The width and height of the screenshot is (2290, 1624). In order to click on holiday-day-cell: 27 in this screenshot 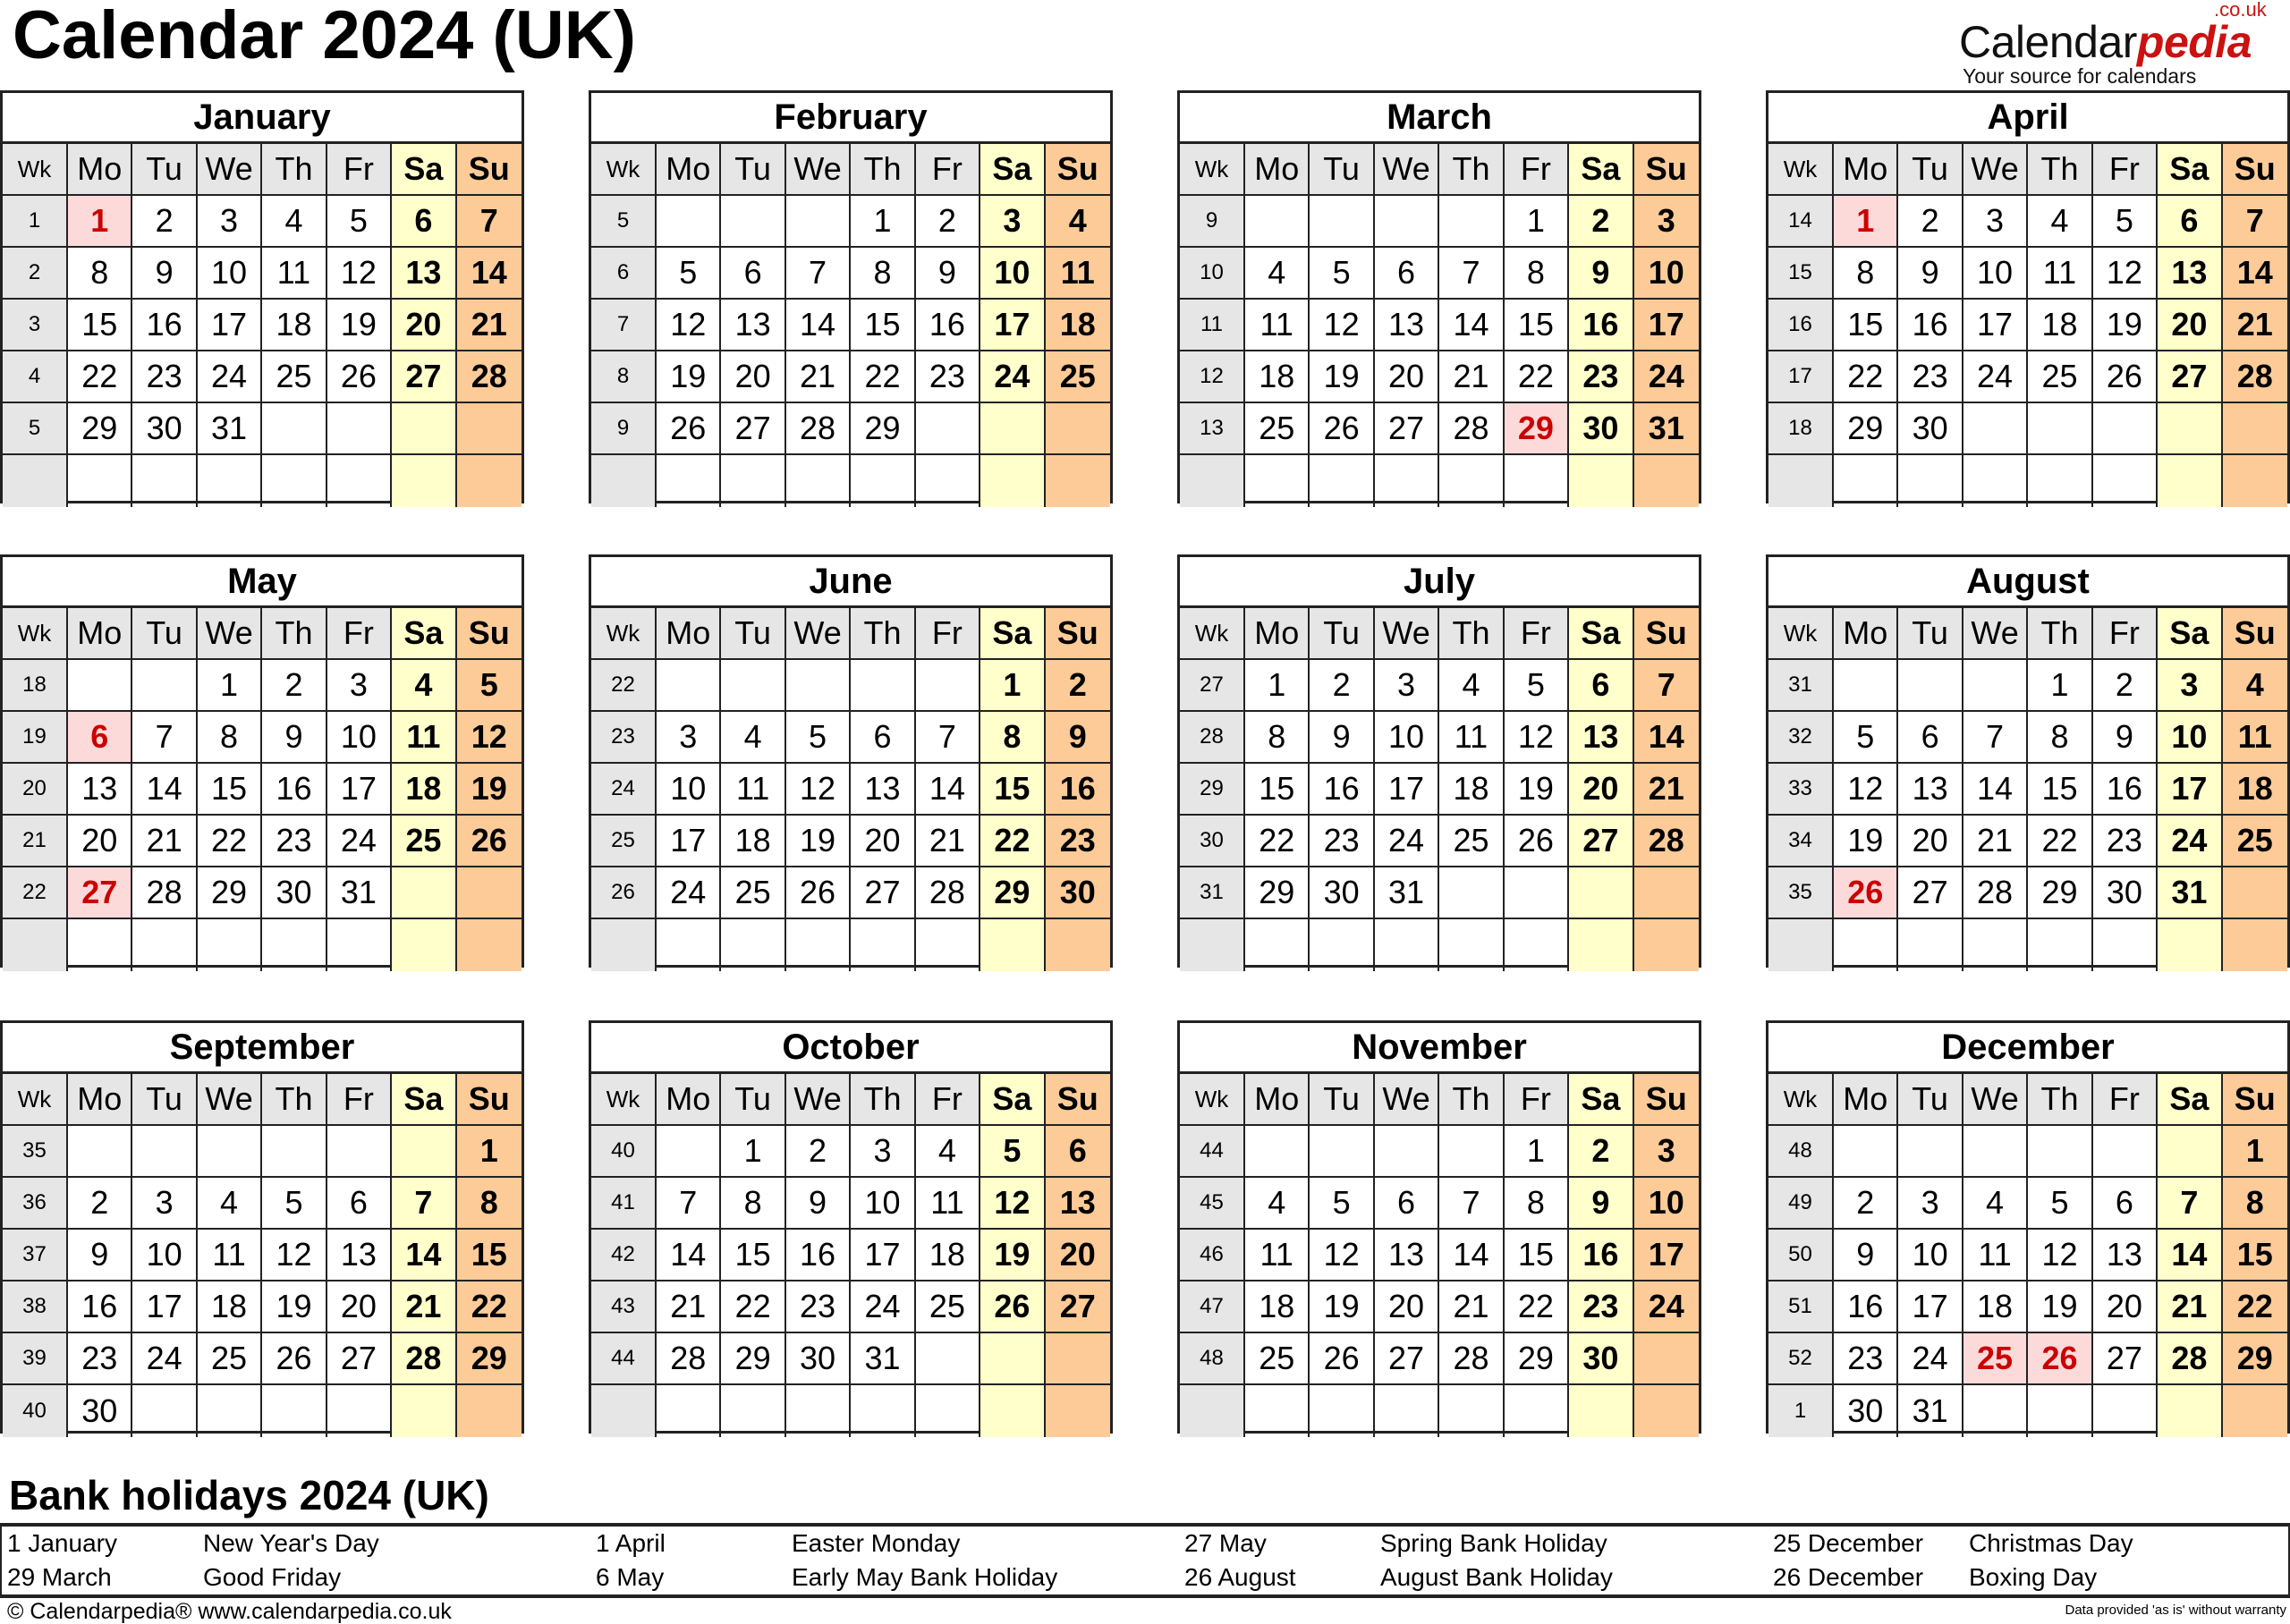, I will do `click(100, 893)`.